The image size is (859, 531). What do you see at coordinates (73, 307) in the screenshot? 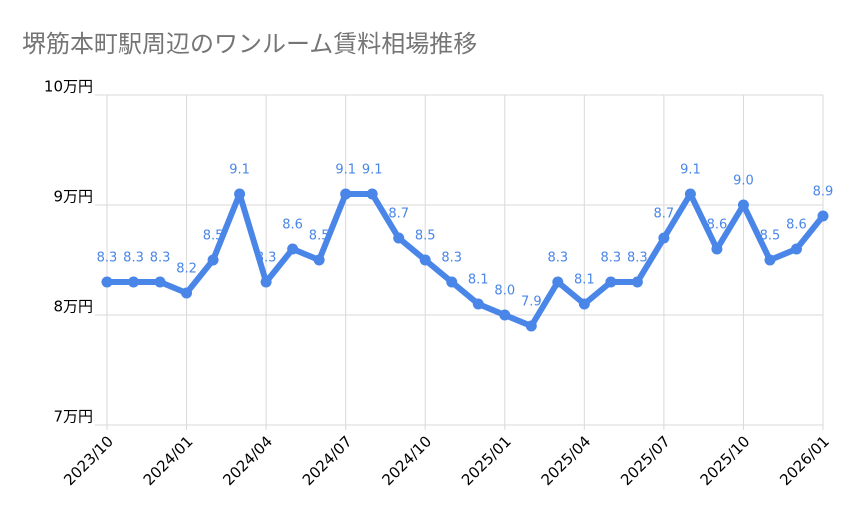
I see `y-tick-label: 8万円` at bounding box center [73, 307].